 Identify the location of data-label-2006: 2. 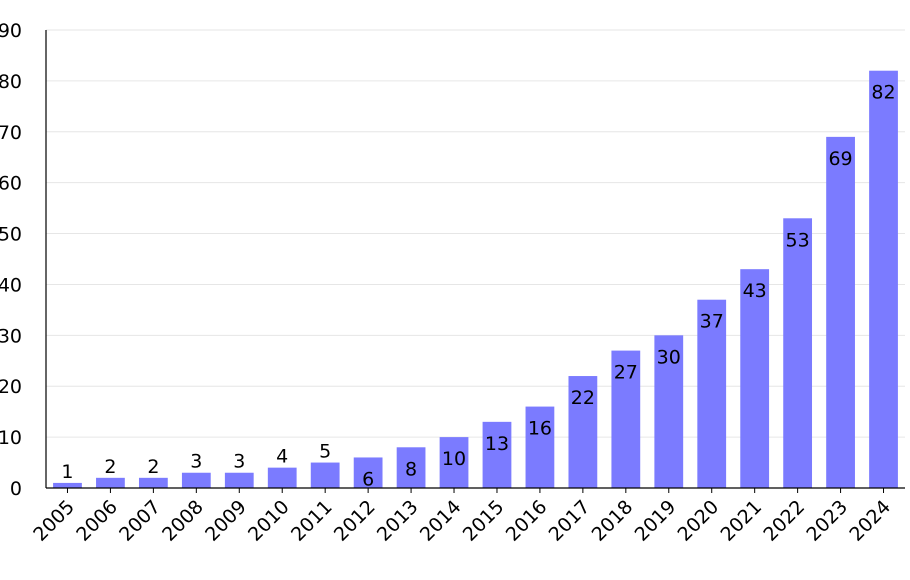
(110, 467).